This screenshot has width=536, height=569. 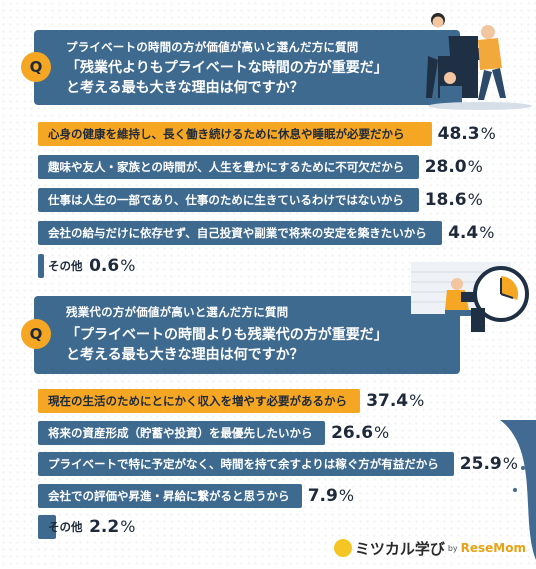 I want to click on question-1-line2: と考える最も大きな理由は何ですか？, so click(x=185, y=88).